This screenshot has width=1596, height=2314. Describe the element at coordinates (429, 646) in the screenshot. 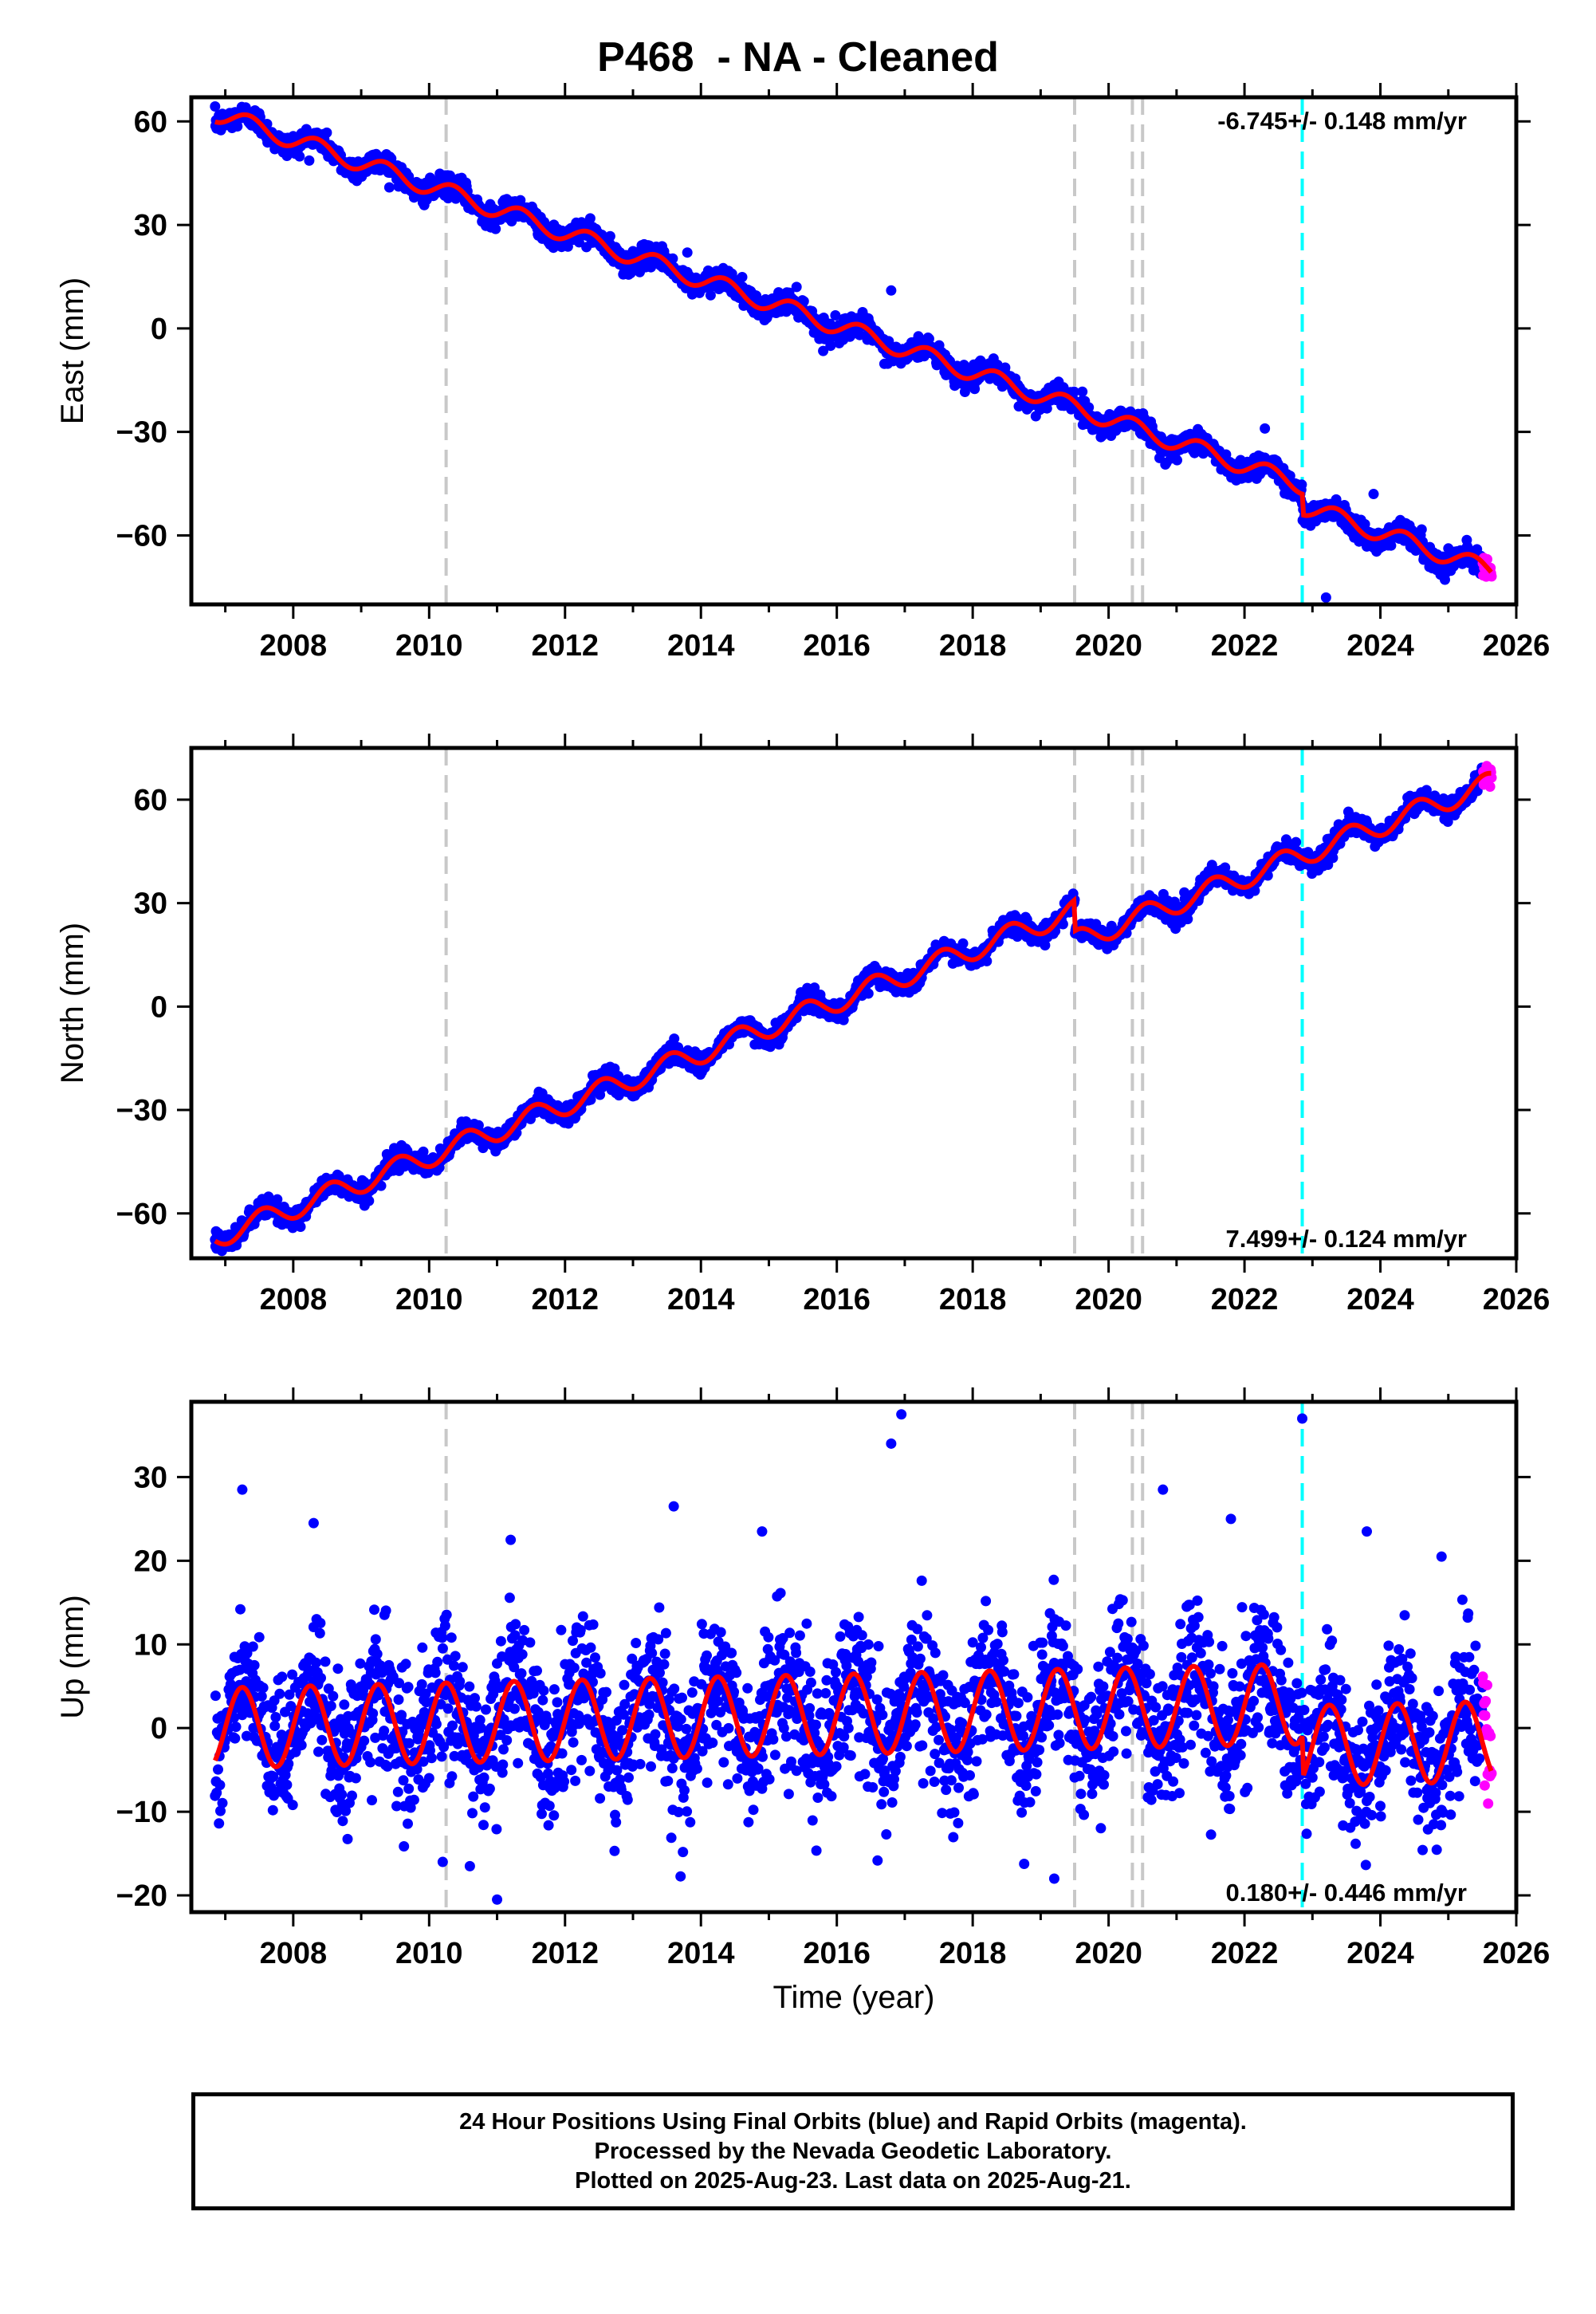

I see `east-x-tick-label: 2010` at that location.